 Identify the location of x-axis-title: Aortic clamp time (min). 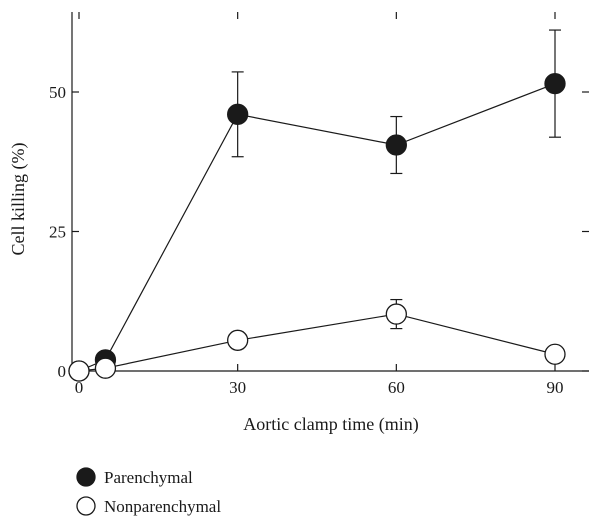
(330, 424).